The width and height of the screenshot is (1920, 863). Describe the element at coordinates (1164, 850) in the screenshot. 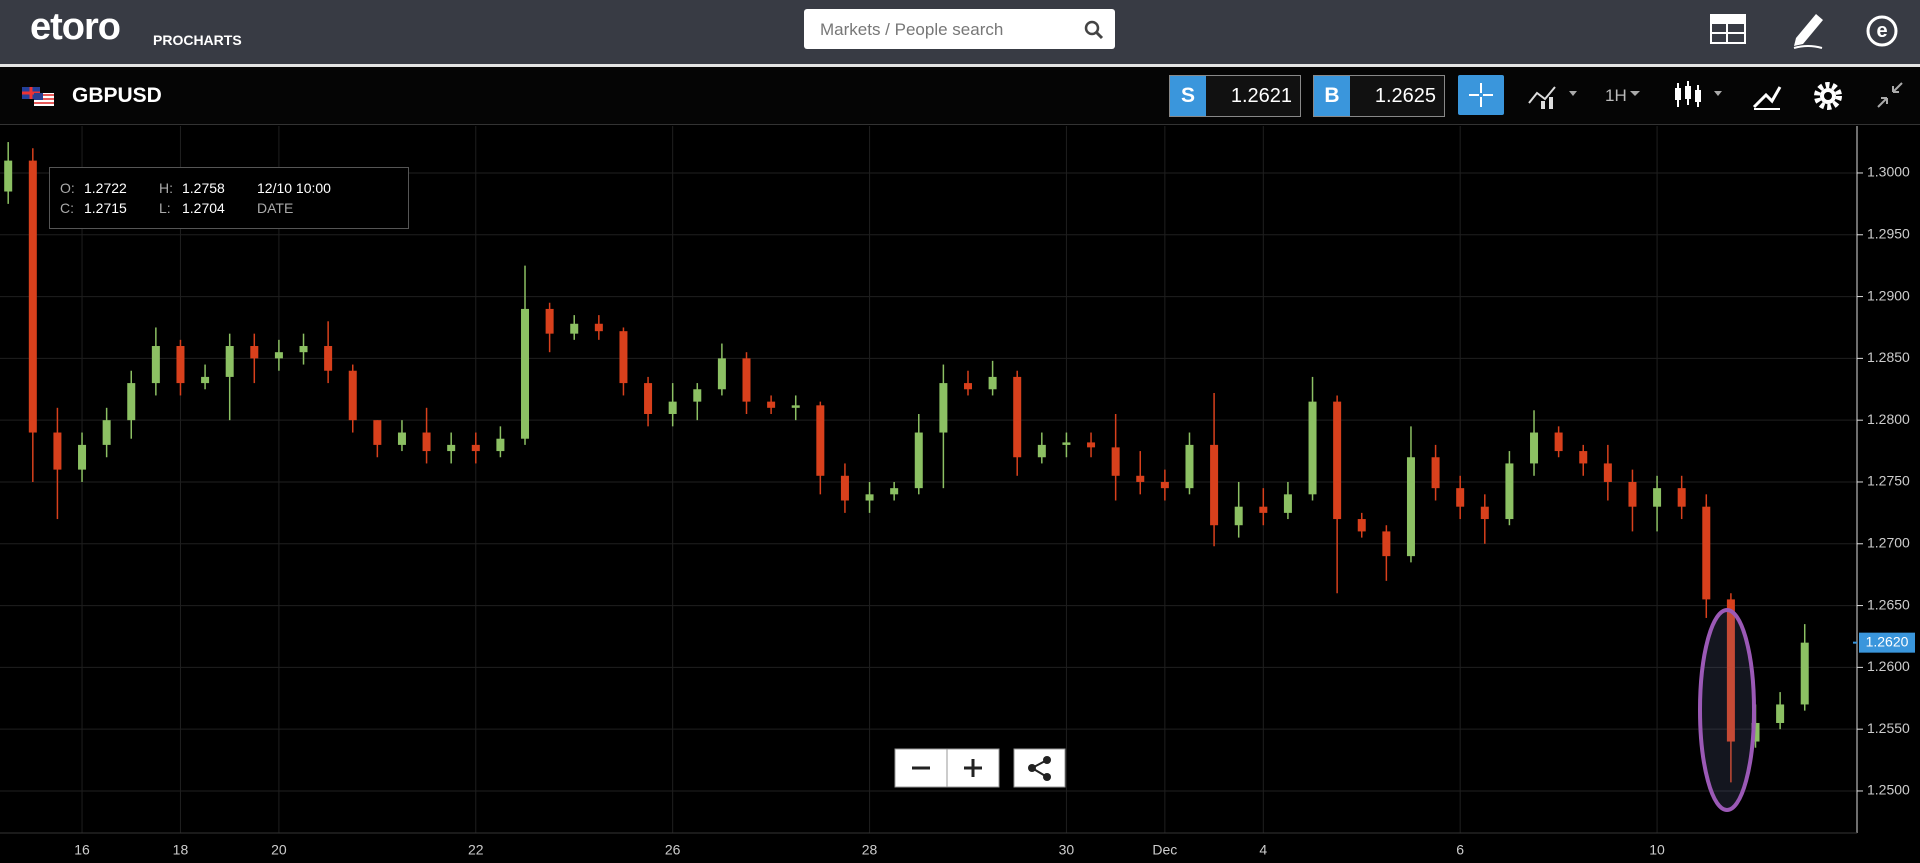

I see `x-tick-label: Dec` at that location.